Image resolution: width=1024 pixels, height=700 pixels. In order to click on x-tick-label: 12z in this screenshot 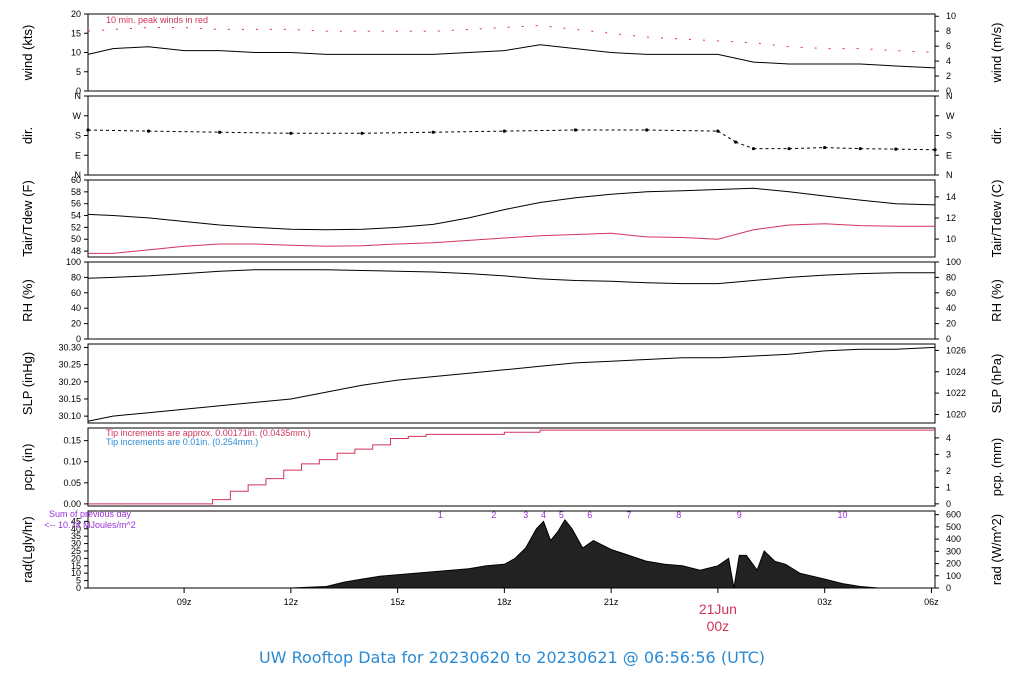, I will do `click(291, 602)`.